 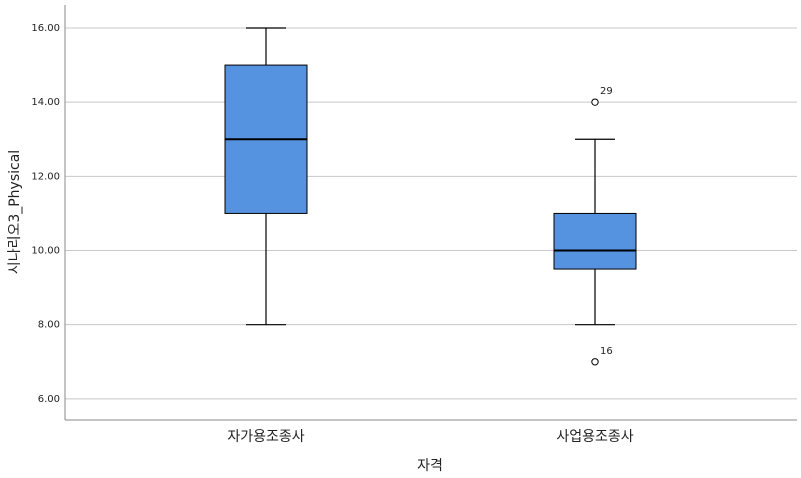 I want to click on x-axis-title: 자격, so click(x=430, y=466).